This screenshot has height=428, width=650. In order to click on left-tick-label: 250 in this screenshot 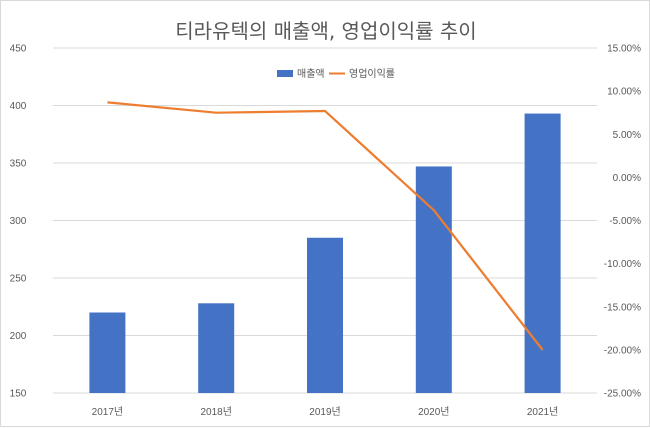, I will do `click(18, 279)`.